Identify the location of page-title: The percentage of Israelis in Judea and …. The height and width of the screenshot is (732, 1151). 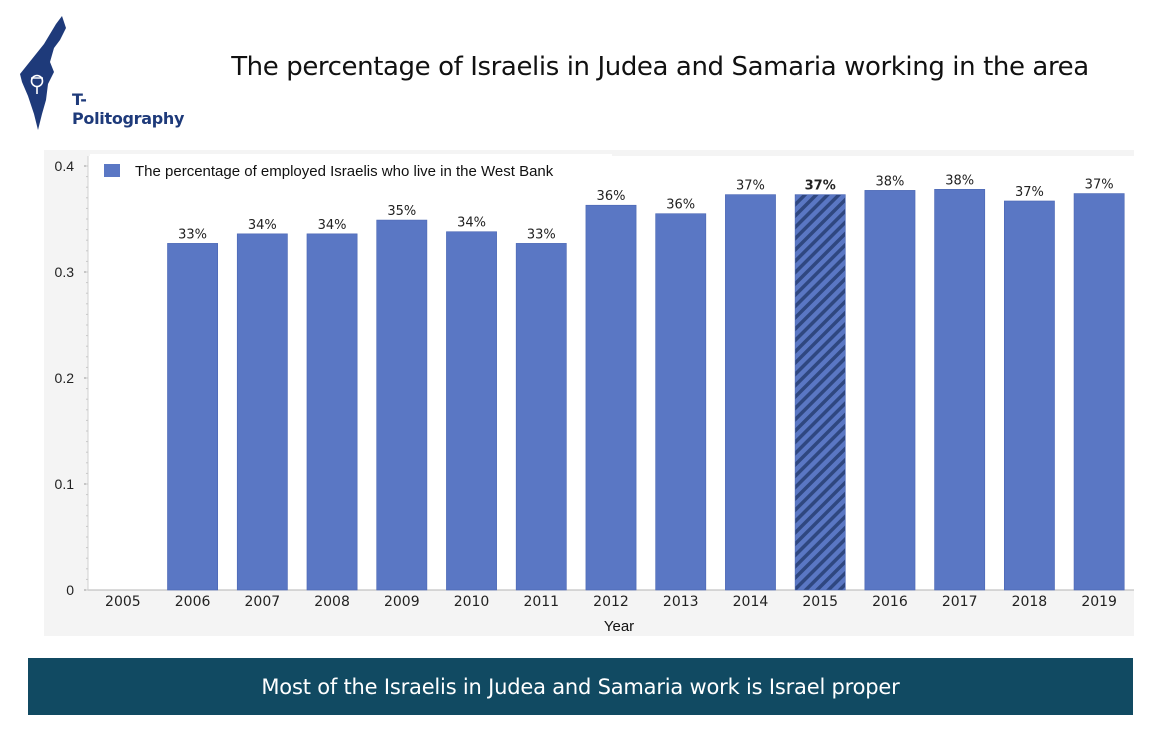
(660, 67).